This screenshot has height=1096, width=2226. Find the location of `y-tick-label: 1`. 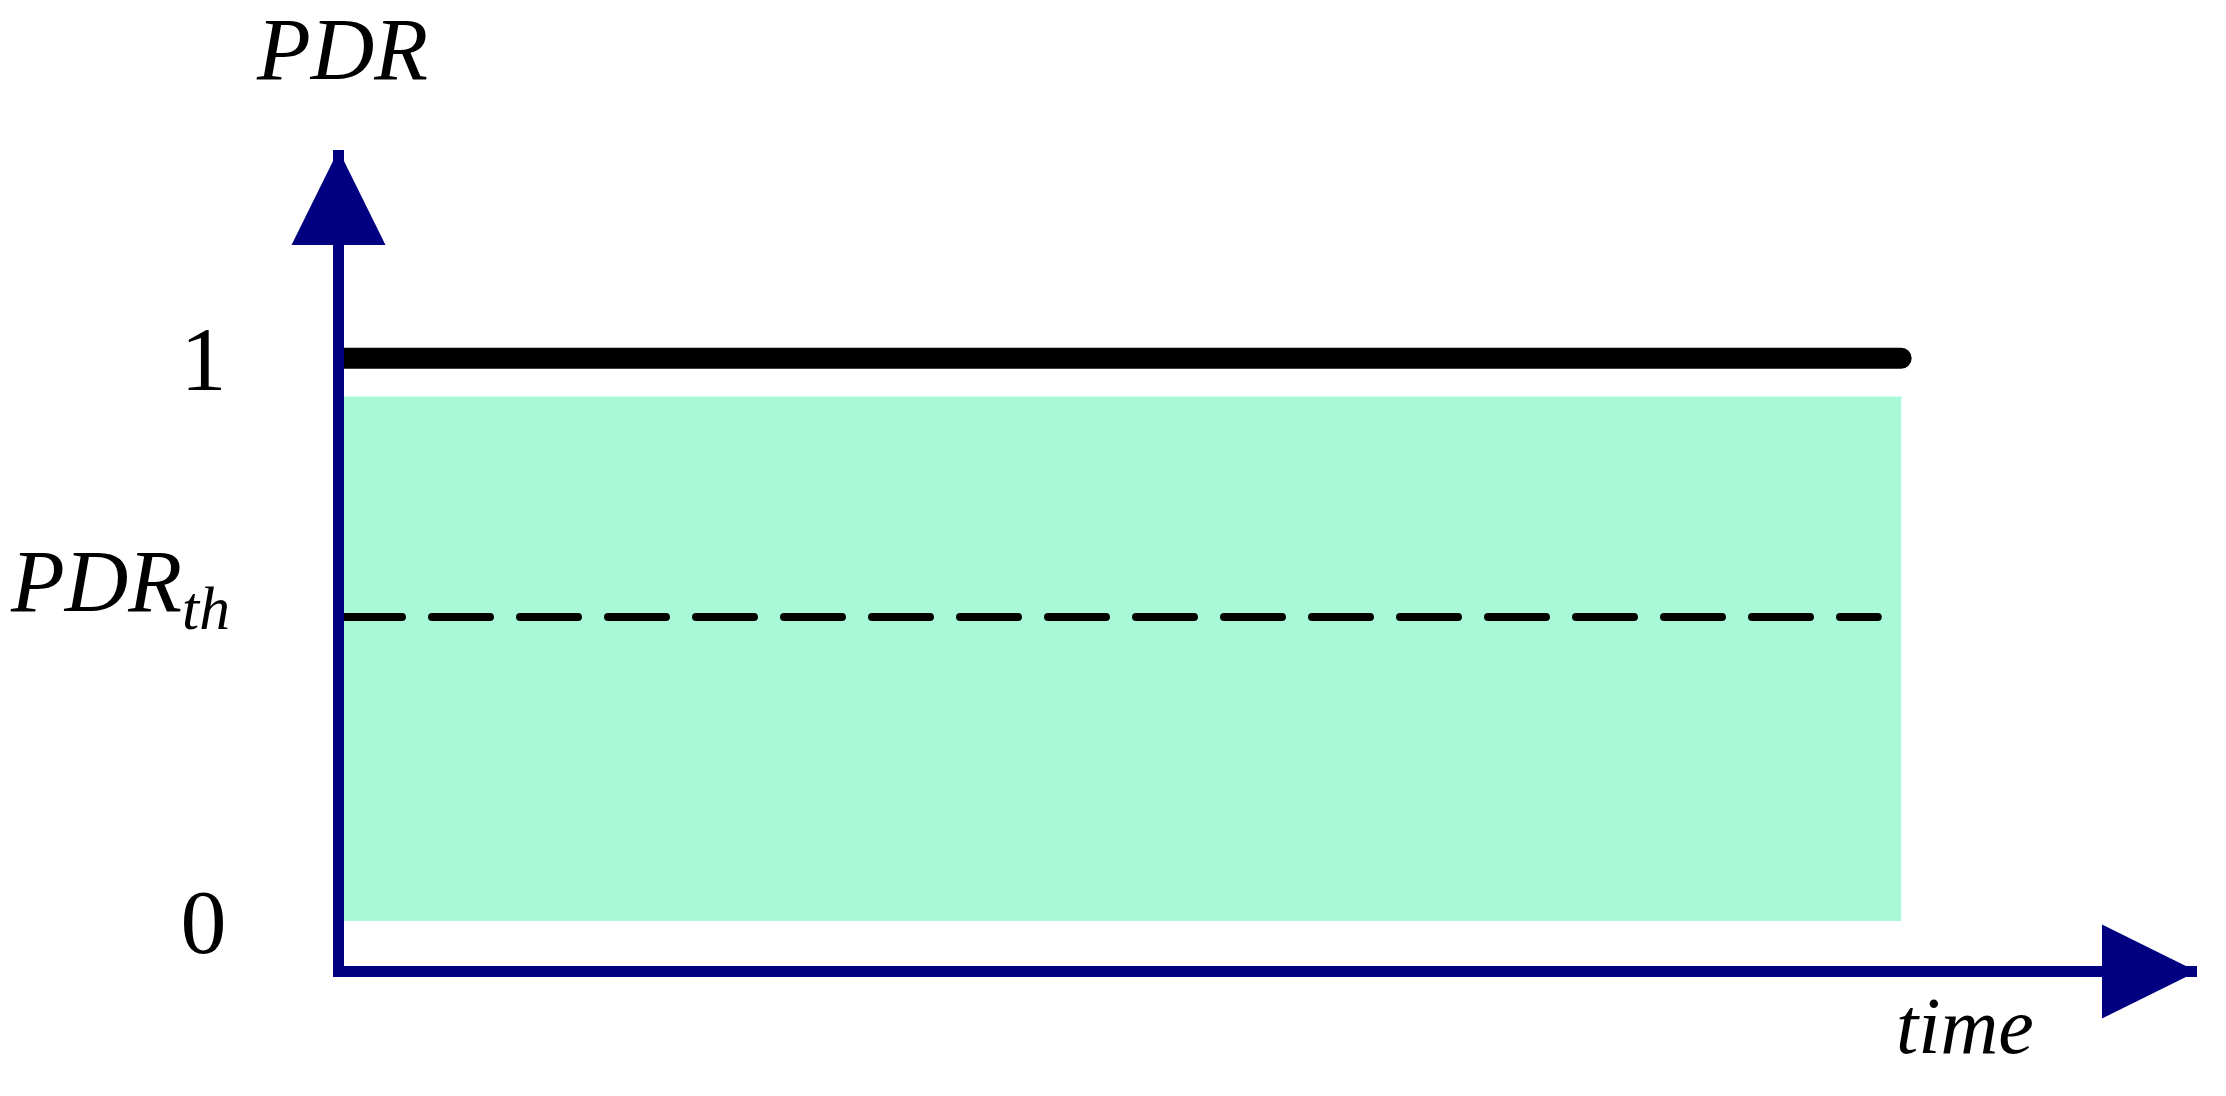

y-tick-label: 1 is located at coordinates (203, 359).